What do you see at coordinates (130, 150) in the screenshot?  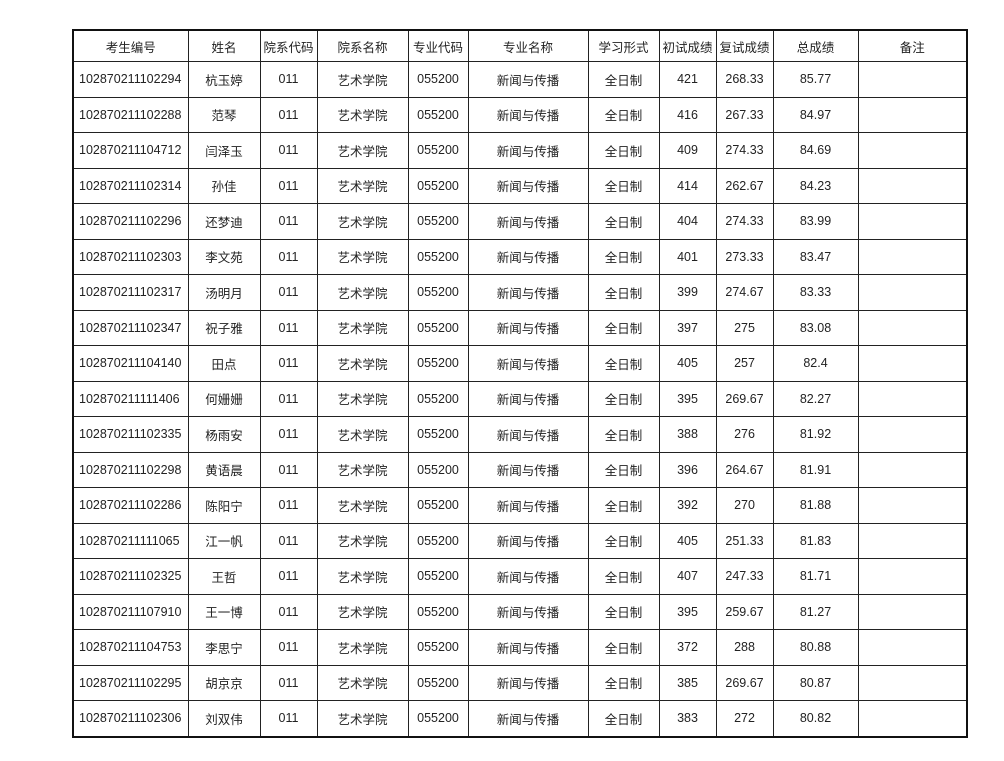 I see `cell-student-id: 102870211104712` at bounding box center [130, 150].